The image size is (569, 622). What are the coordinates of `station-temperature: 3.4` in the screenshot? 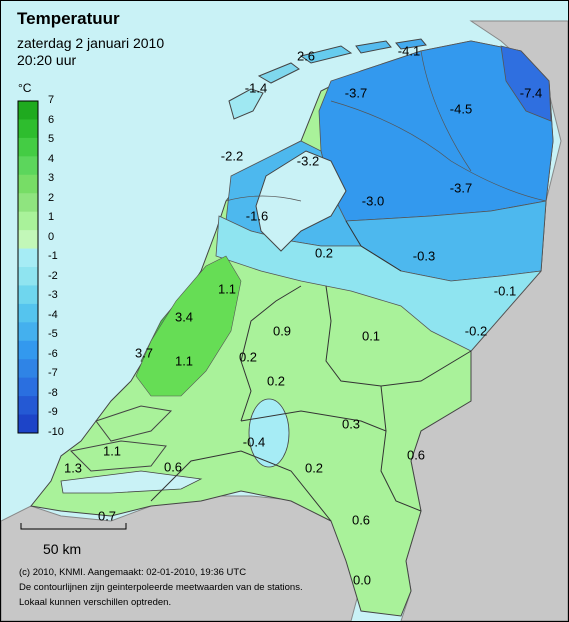 It's located at (184, 317).